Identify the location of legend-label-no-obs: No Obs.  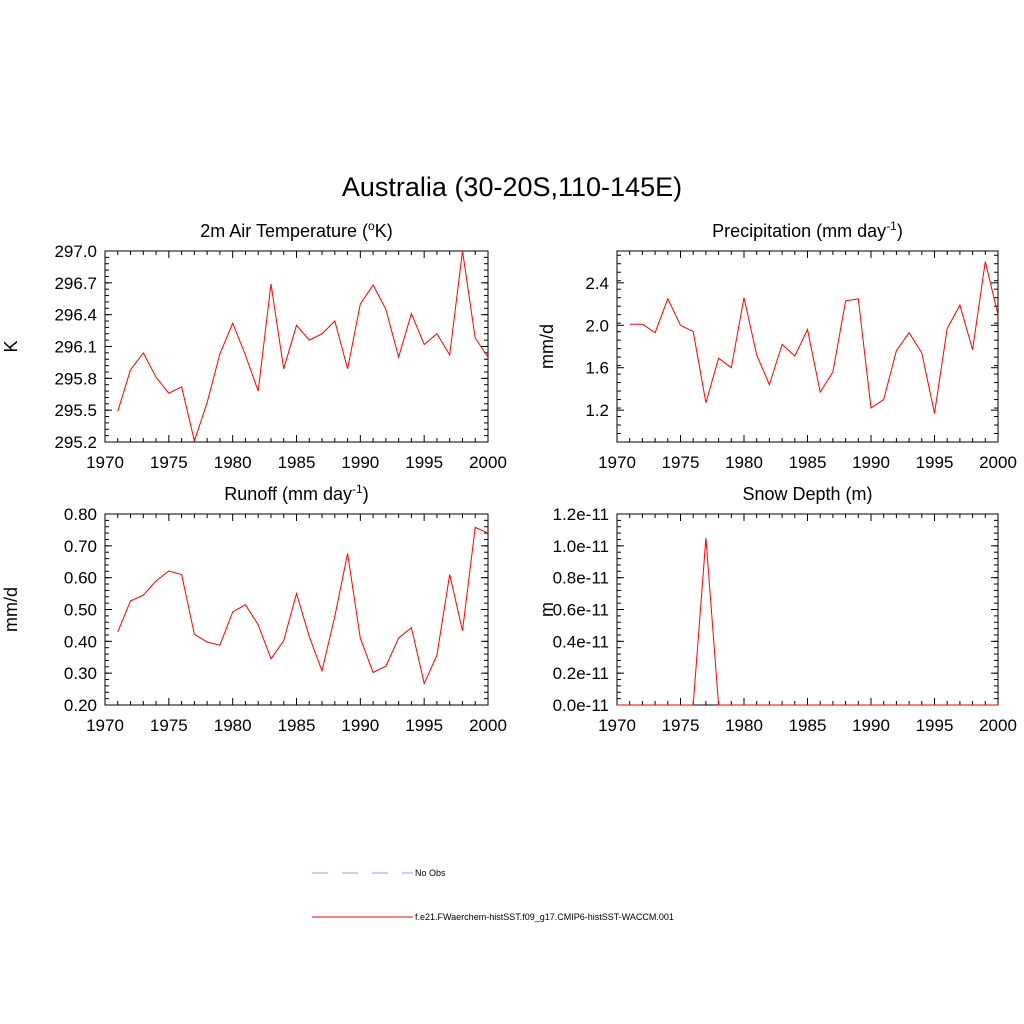
(430, 873).